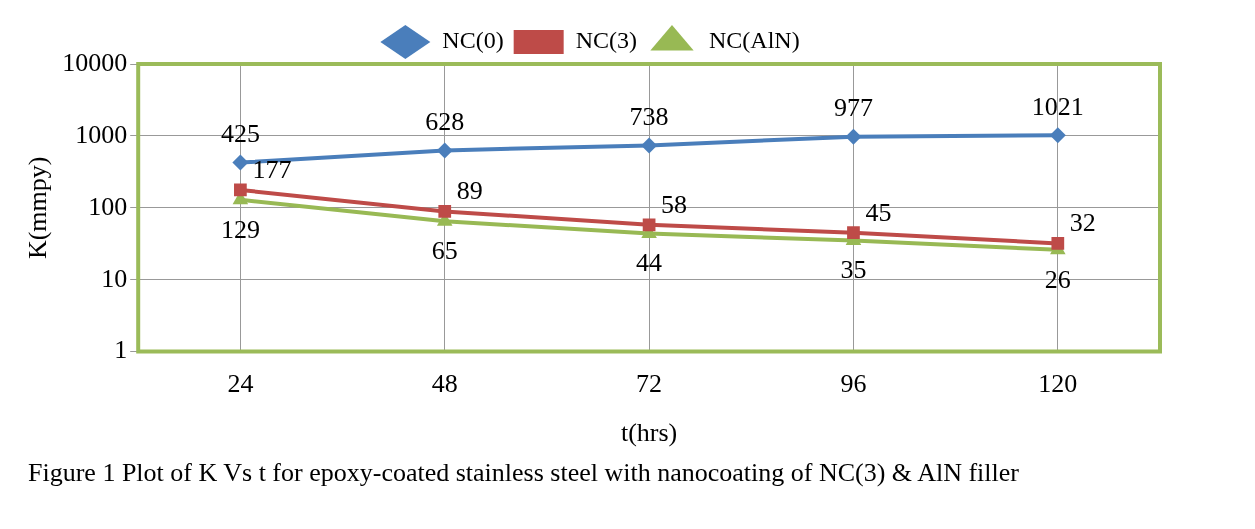 This screenshot has height=529, width=1255. I want to click on data-label: 1021, so click(1057, 107).